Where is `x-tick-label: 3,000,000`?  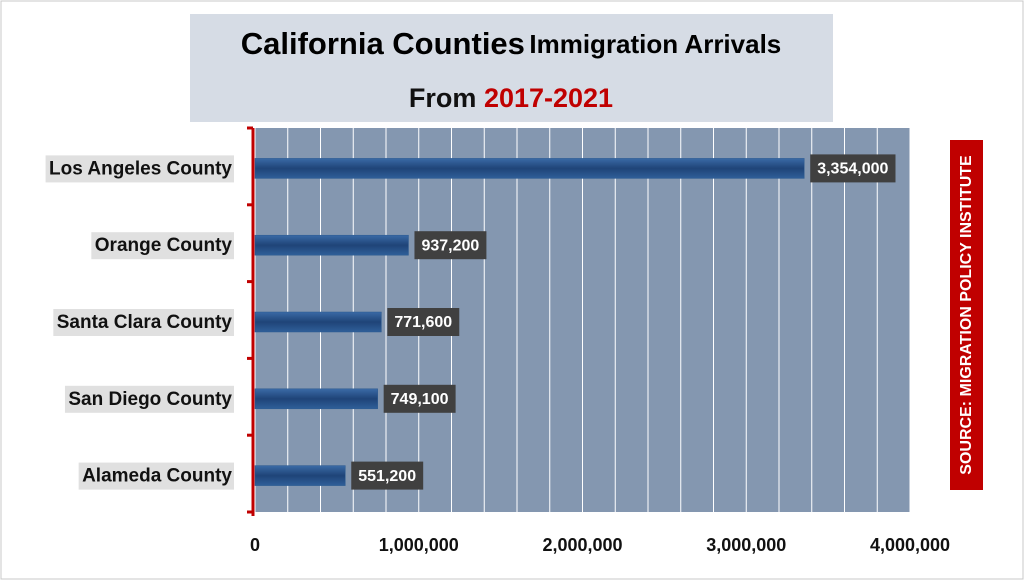
x-tick-label: 3,000,000 is located at coordinates (746, 545).